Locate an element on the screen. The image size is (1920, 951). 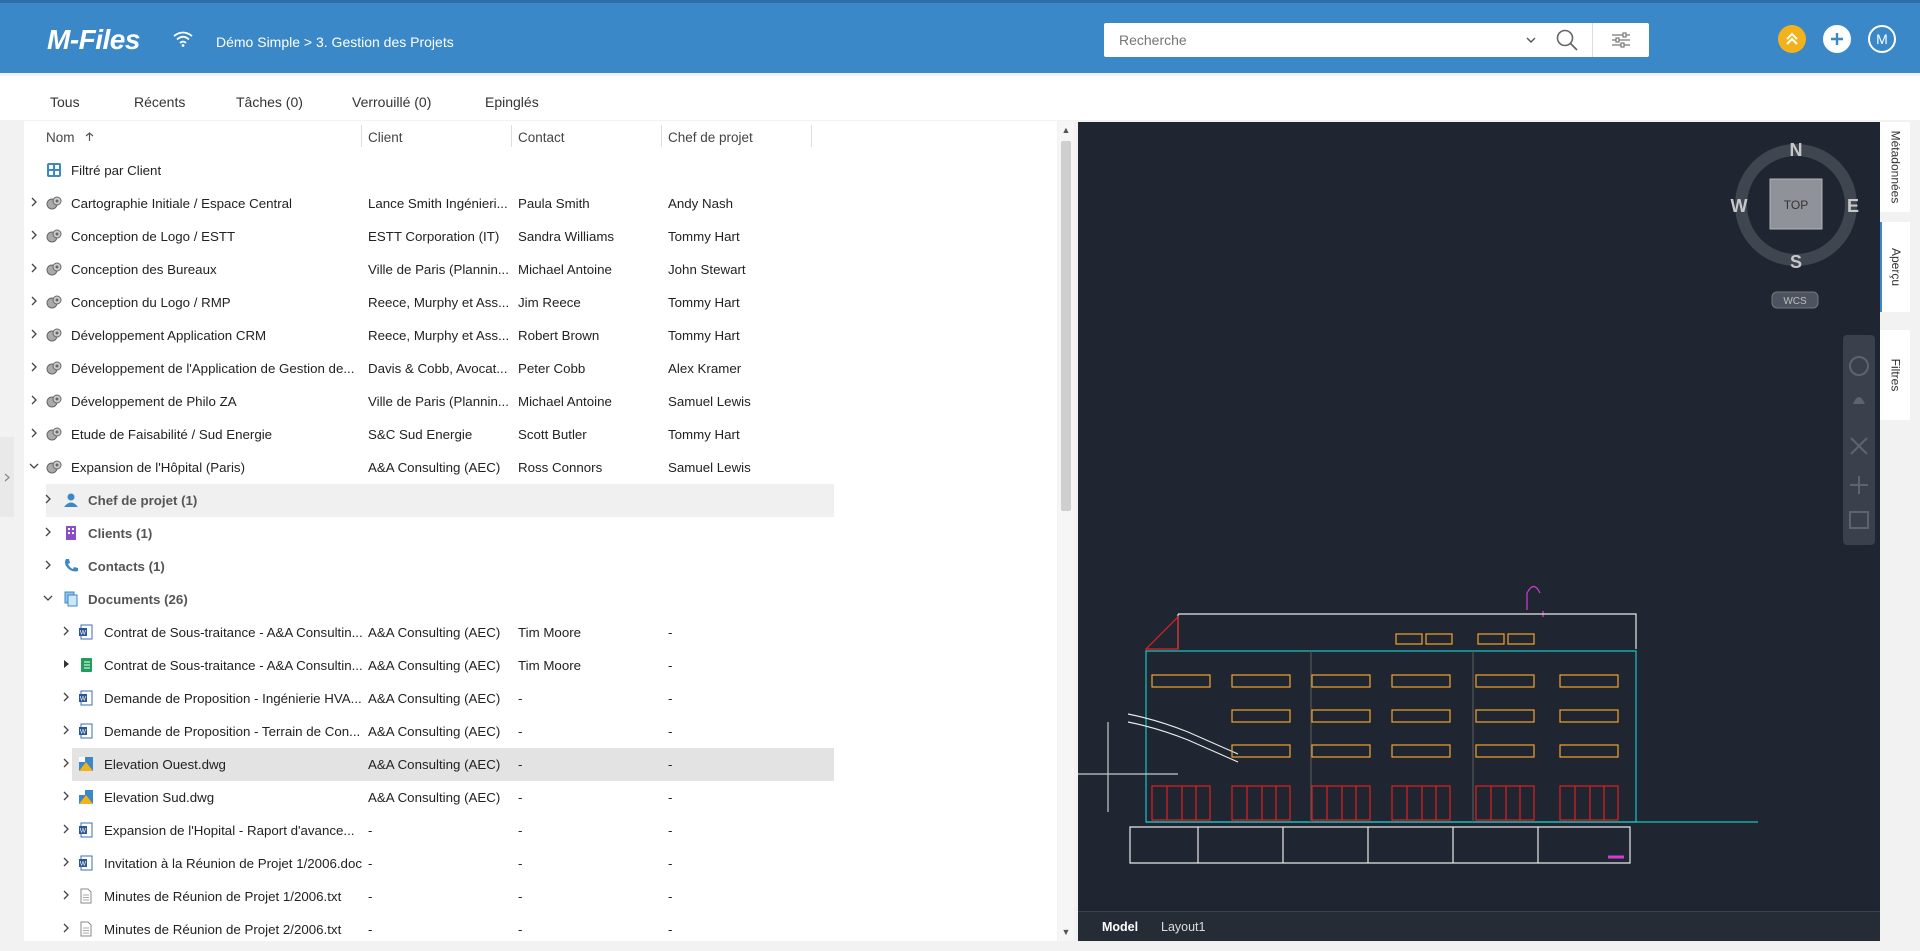
filter-row: Filtré par Client is located at coordinates (429, 170).